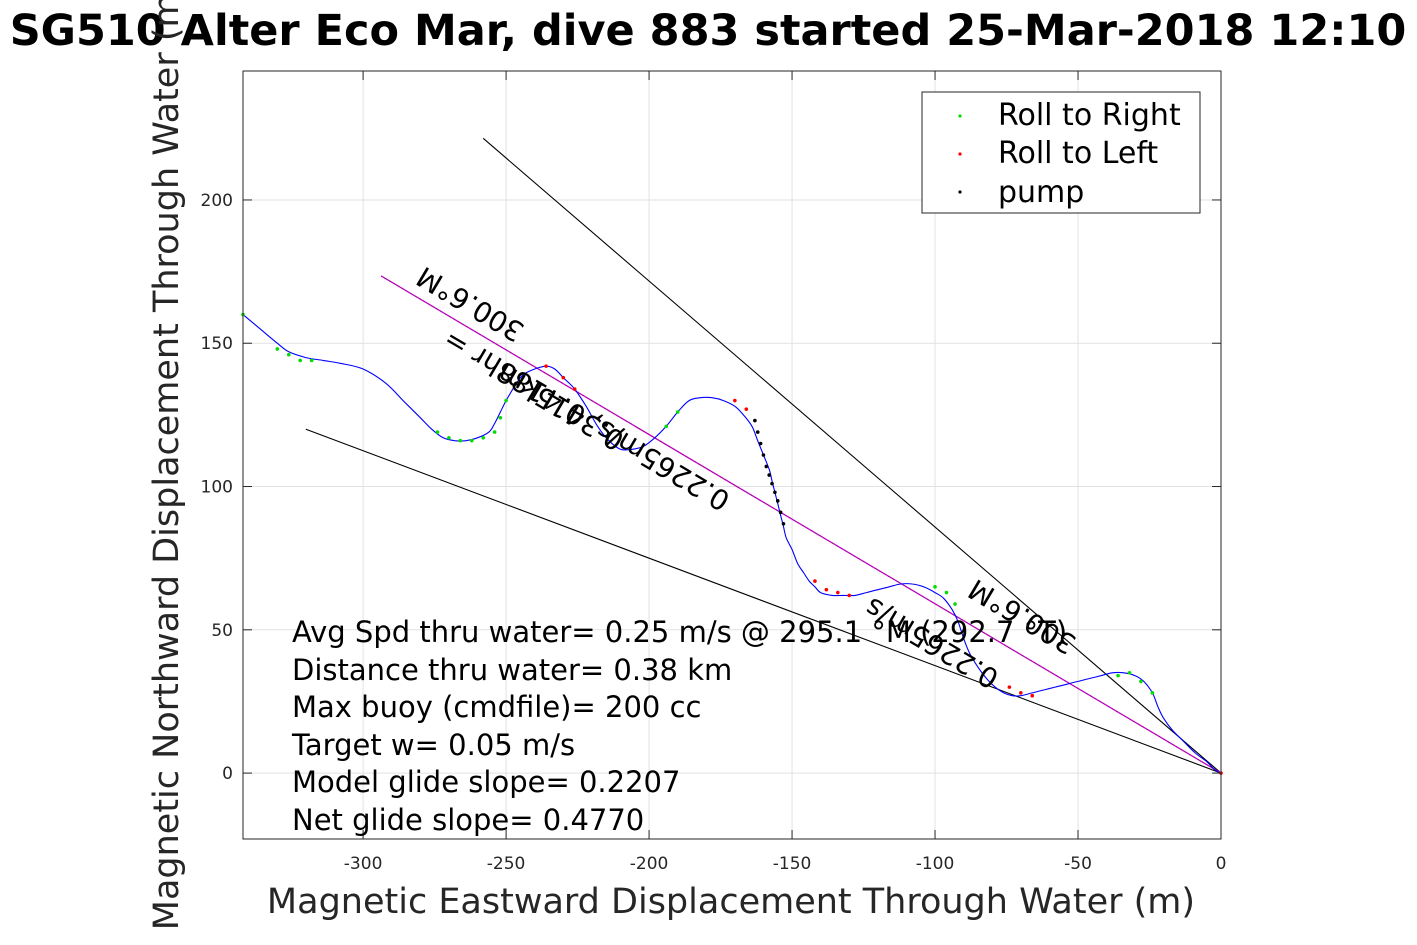 The image size is (1417, 945). What do you see at coordinates (496, 707) in the screenshot?
I see `max-buoy-text: Max buoy (cmdfile)= 200 cc` at bounding box center [496, 707].